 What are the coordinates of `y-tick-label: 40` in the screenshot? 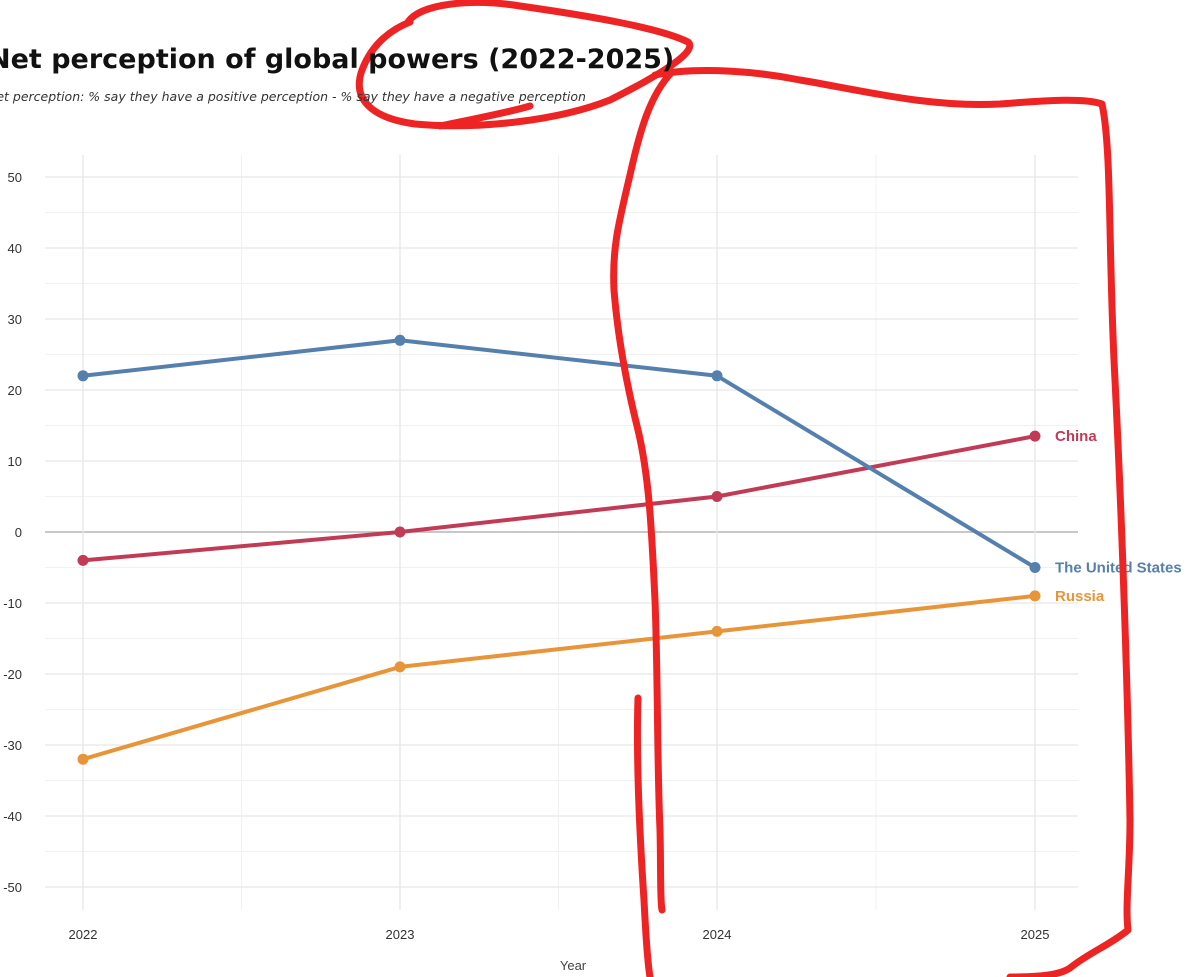 It's located at (15, 248).